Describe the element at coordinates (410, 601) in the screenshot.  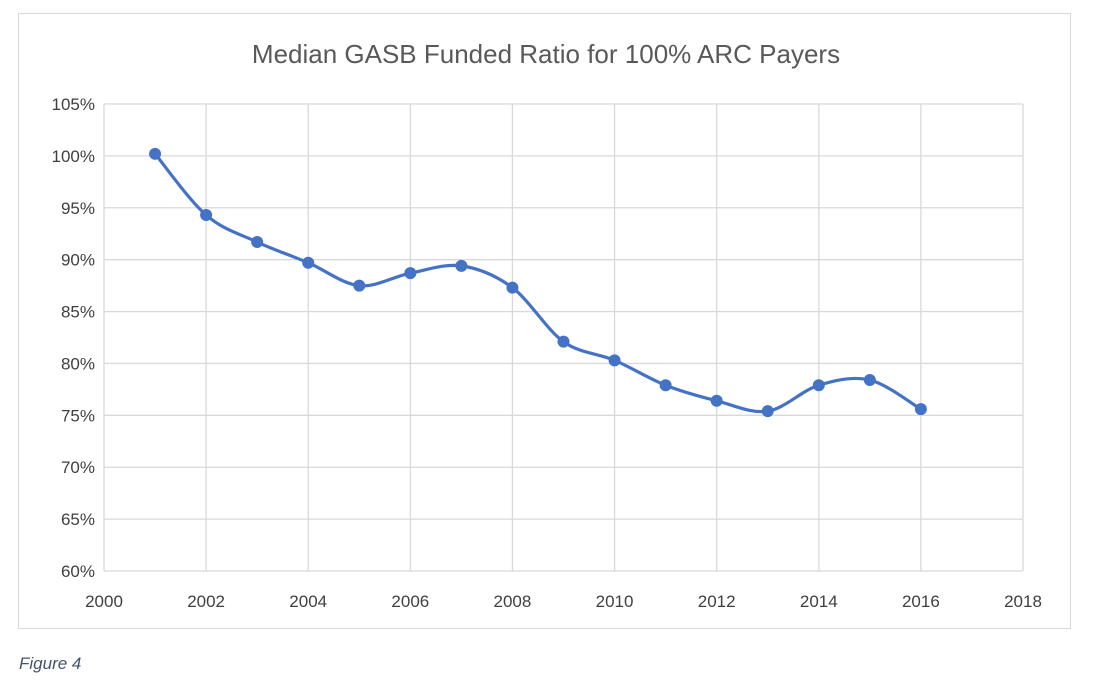
I see `x-tick-label: 2006` at that location.